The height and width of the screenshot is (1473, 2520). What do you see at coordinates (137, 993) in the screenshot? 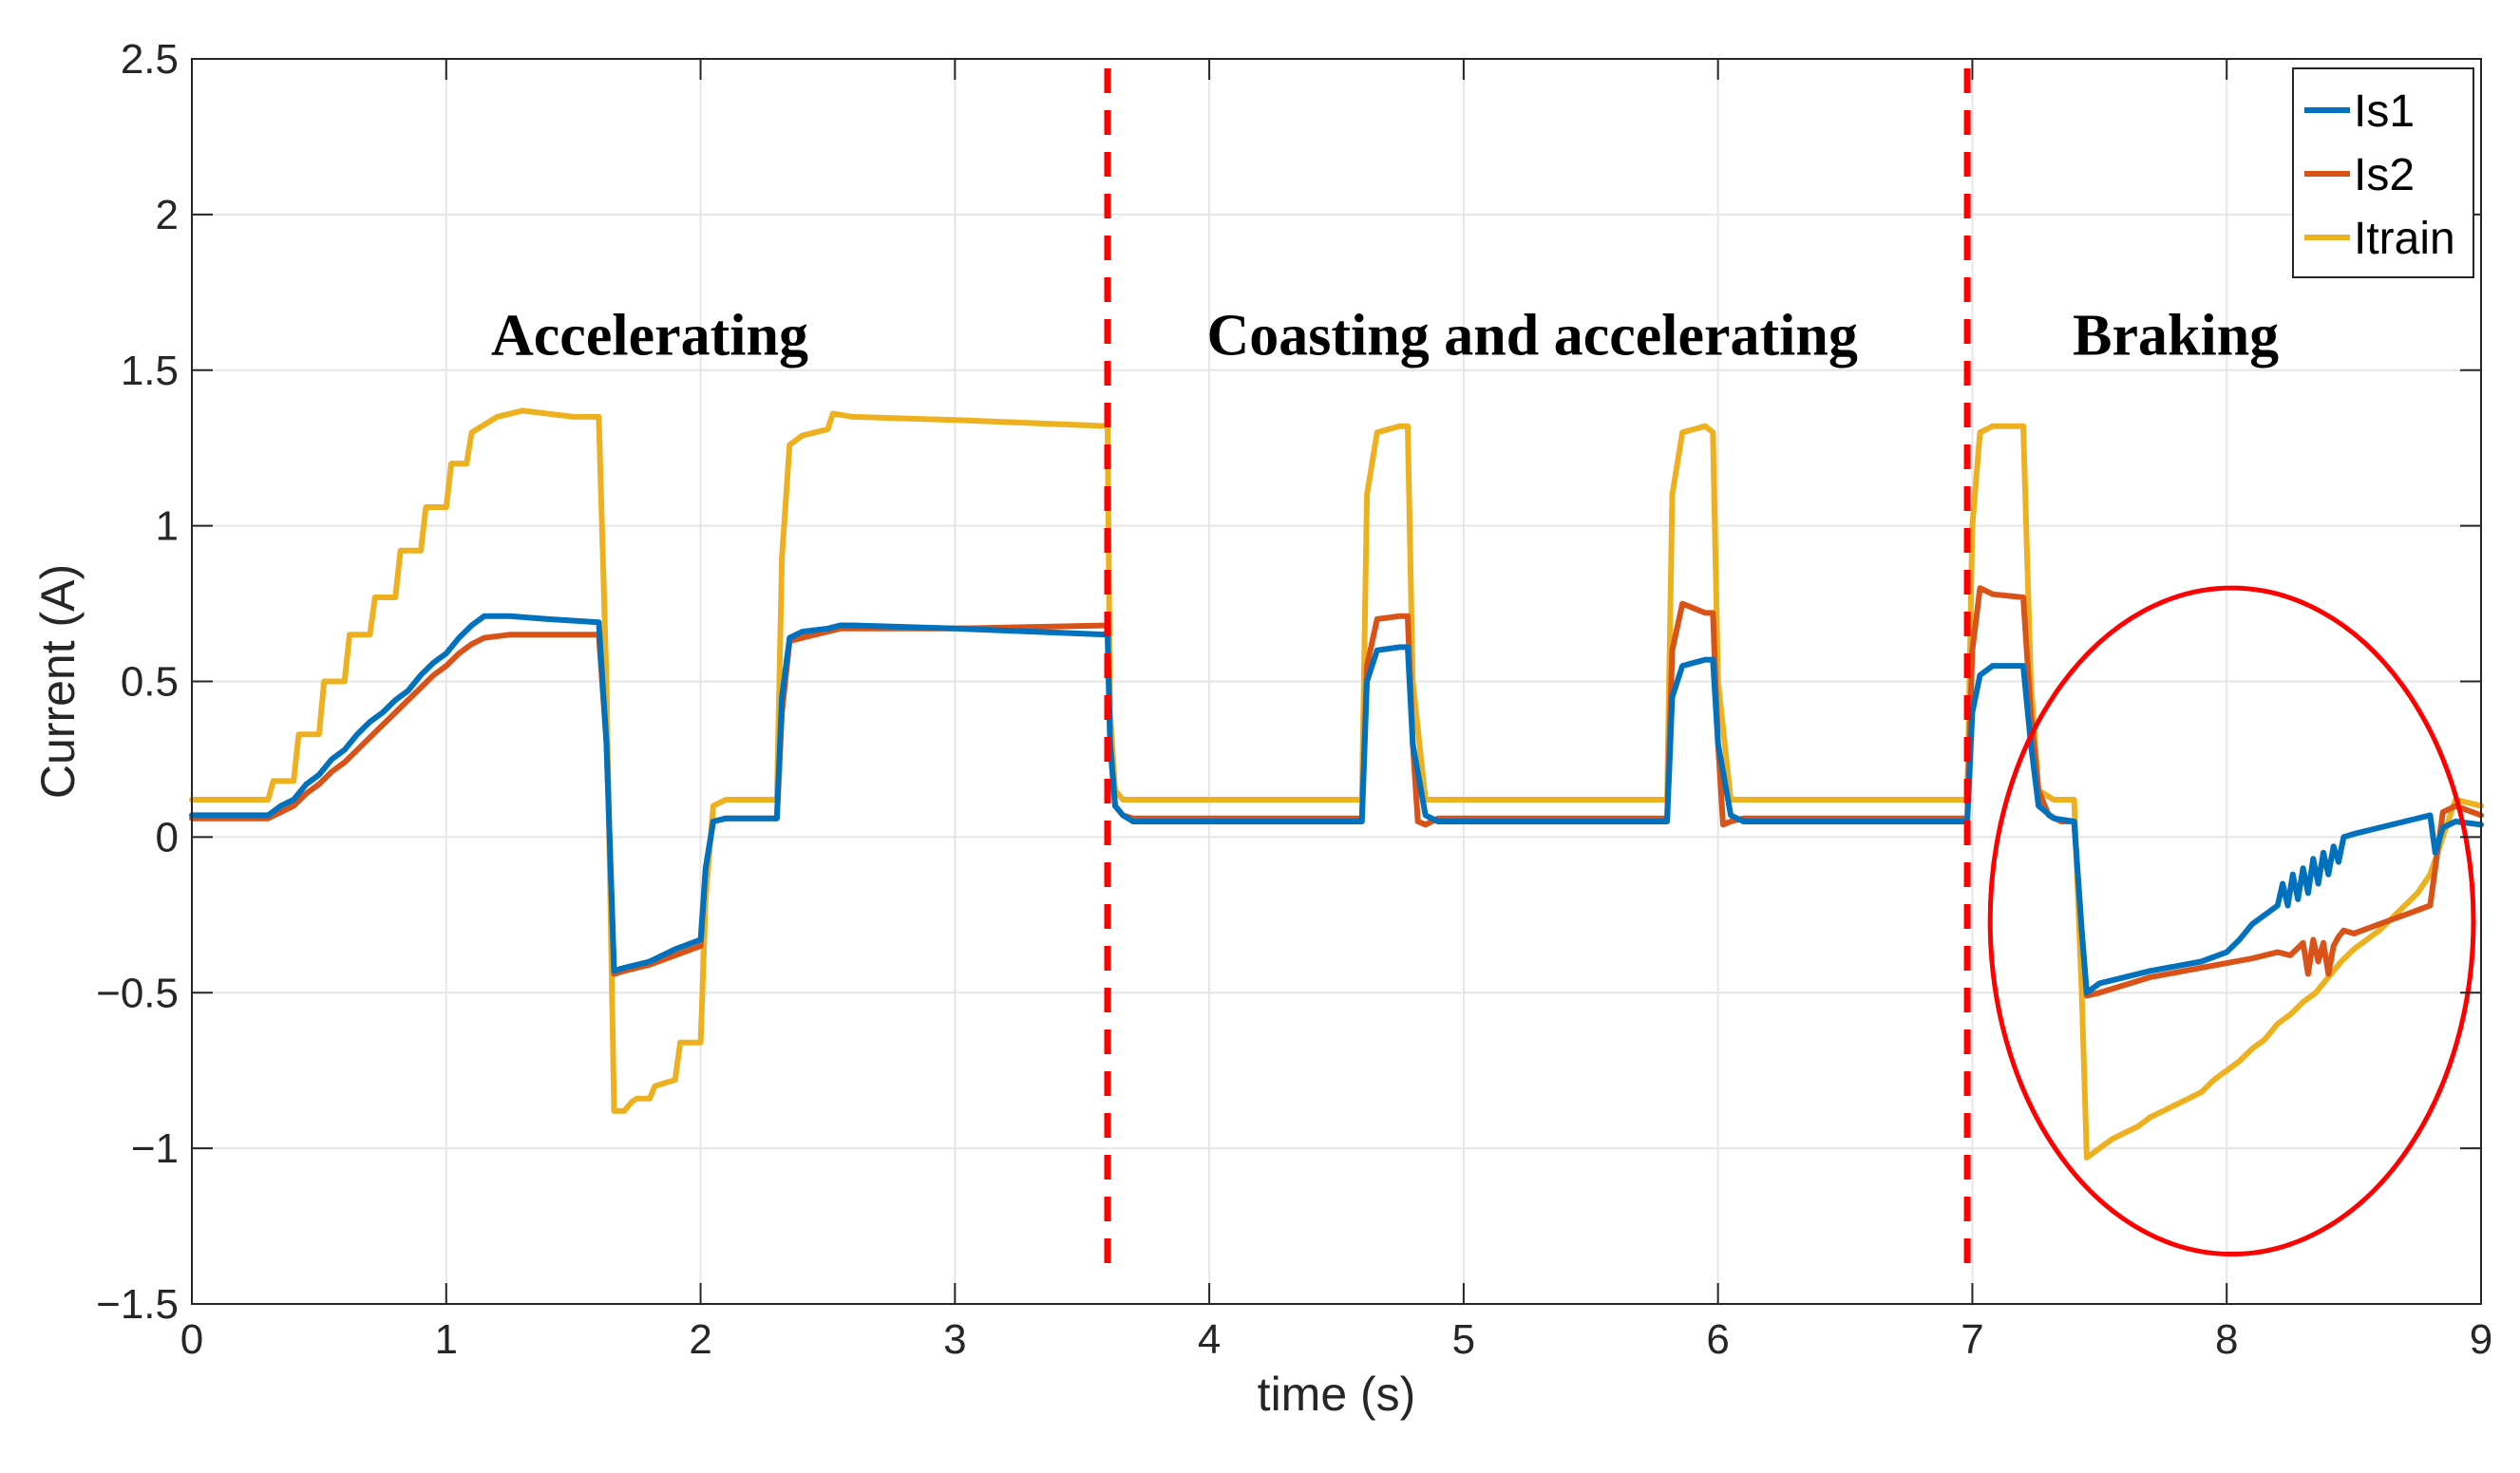
I see `y-tick-label: −0.5` at bounding box center [137, 993].